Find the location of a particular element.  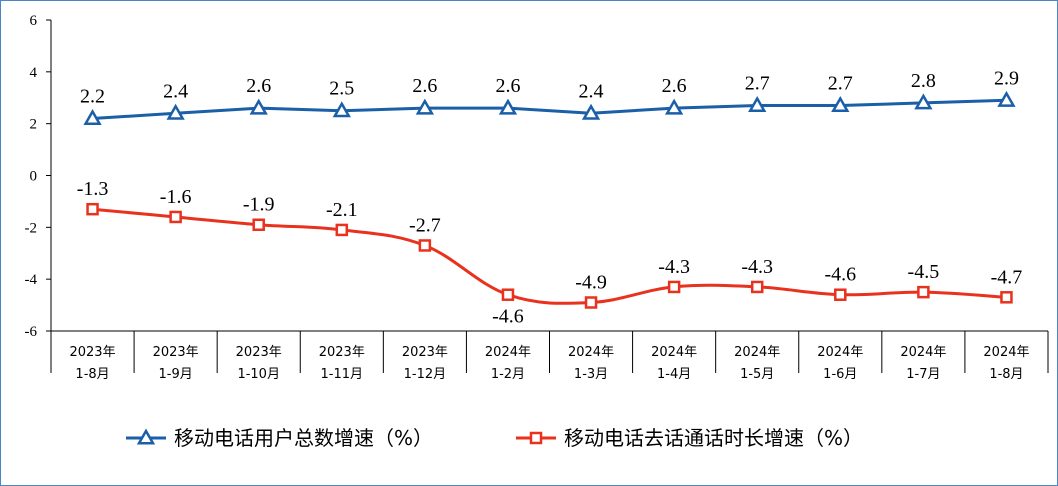

data-label: 2.2 is located at coordinates (92, 96).